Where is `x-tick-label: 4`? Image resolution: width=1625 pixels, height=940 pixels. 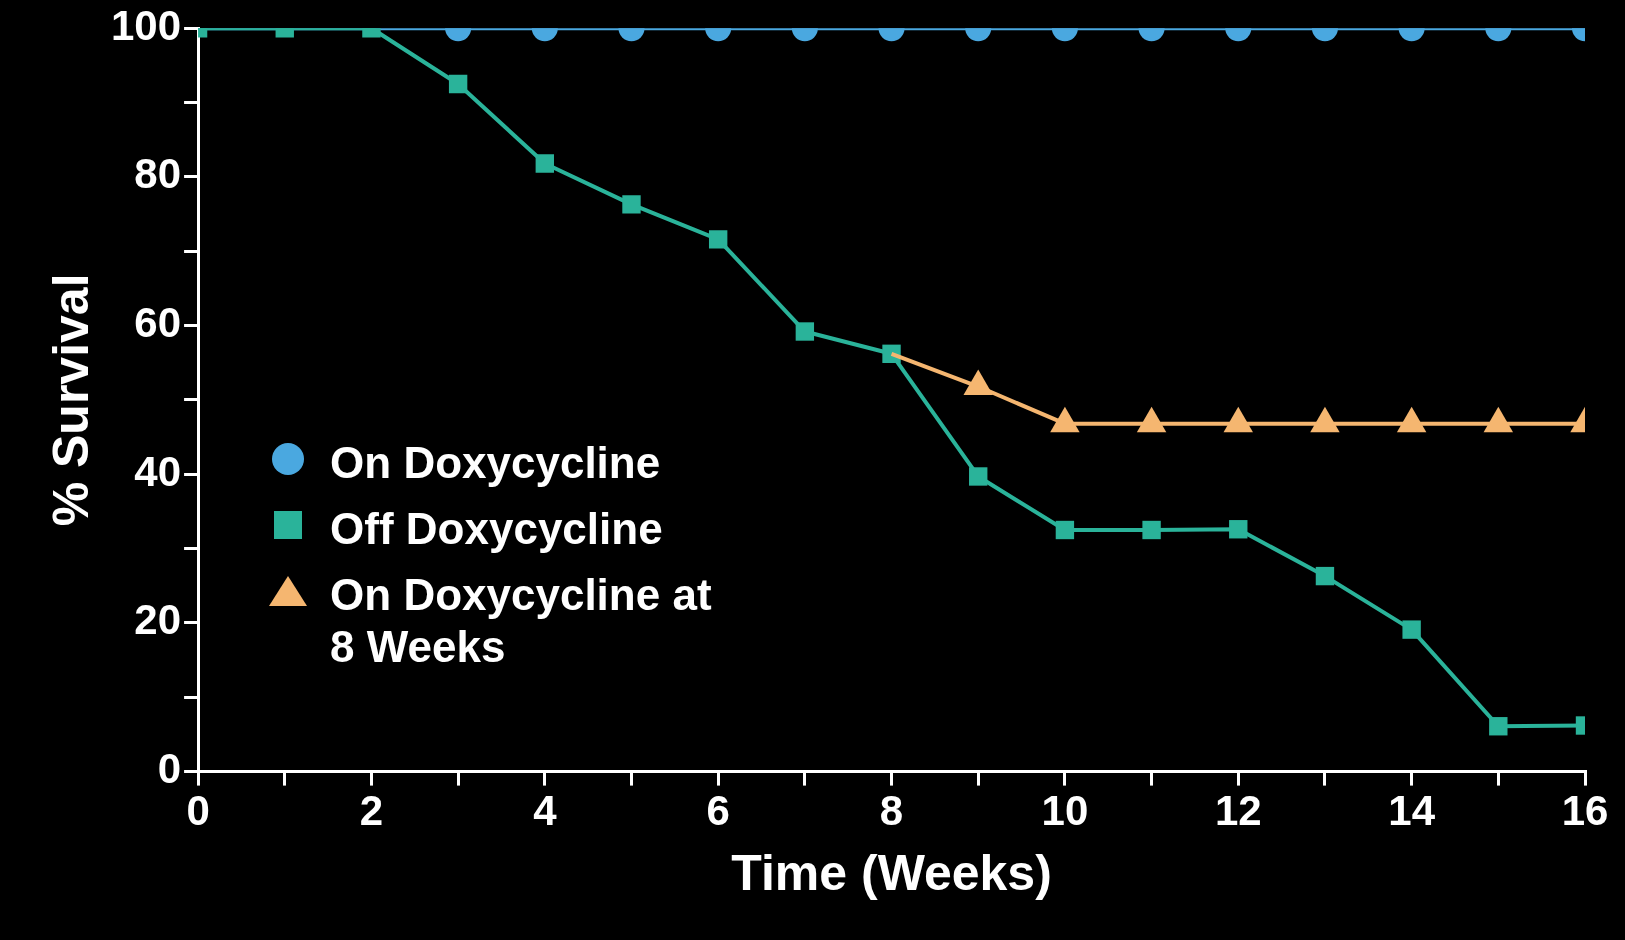 x-tick-label: 4 is located at coordinates (545, 811).